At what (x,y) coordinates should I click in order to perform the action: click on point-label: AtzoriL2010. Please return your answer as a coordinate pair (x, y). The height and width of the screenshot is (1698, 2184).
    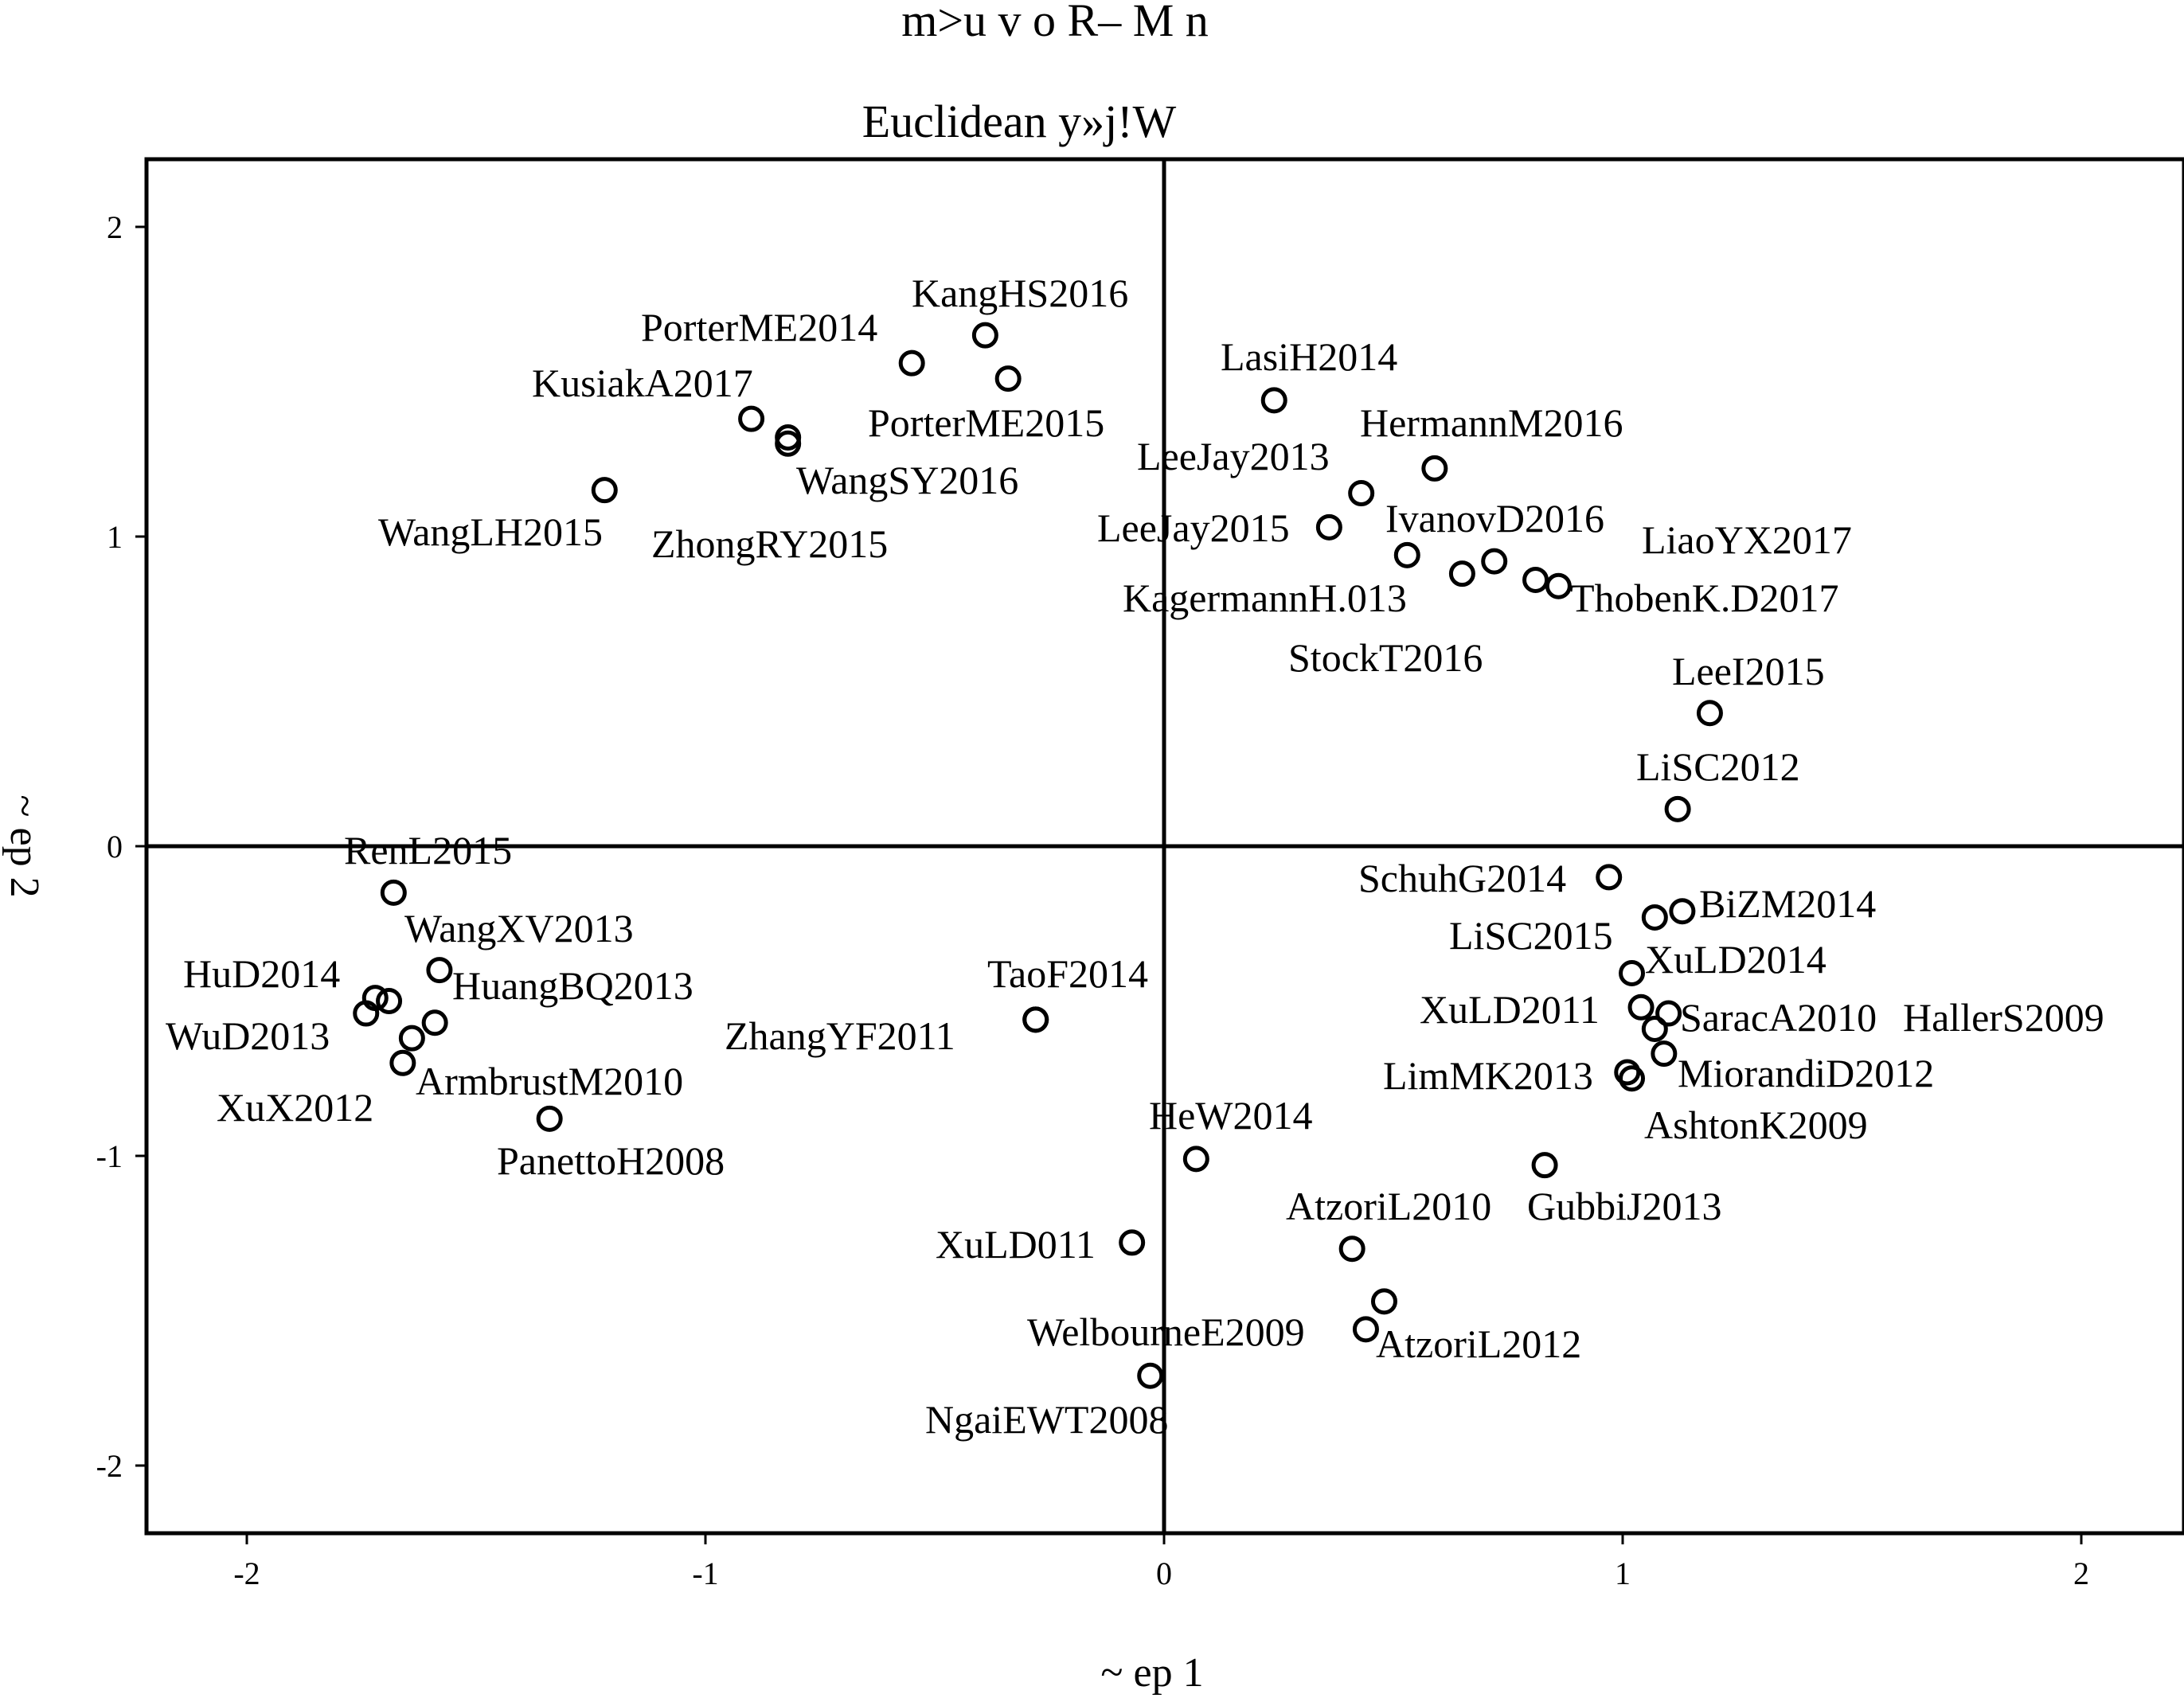
    Looking at the image, I should click on (1388, 1206).